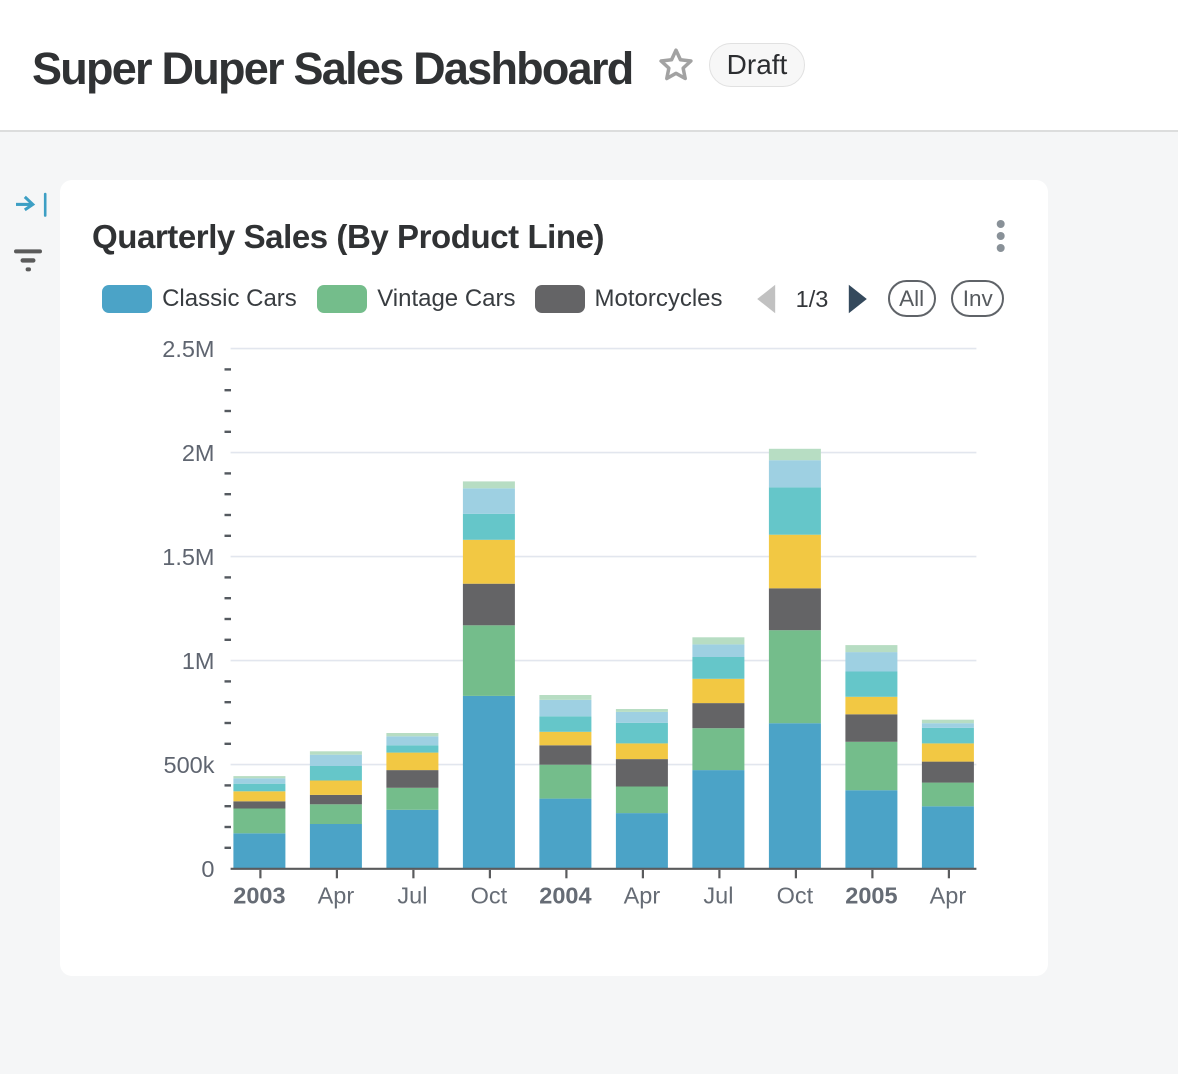  I want to click on svg-text: 2003, so click(259, 896).